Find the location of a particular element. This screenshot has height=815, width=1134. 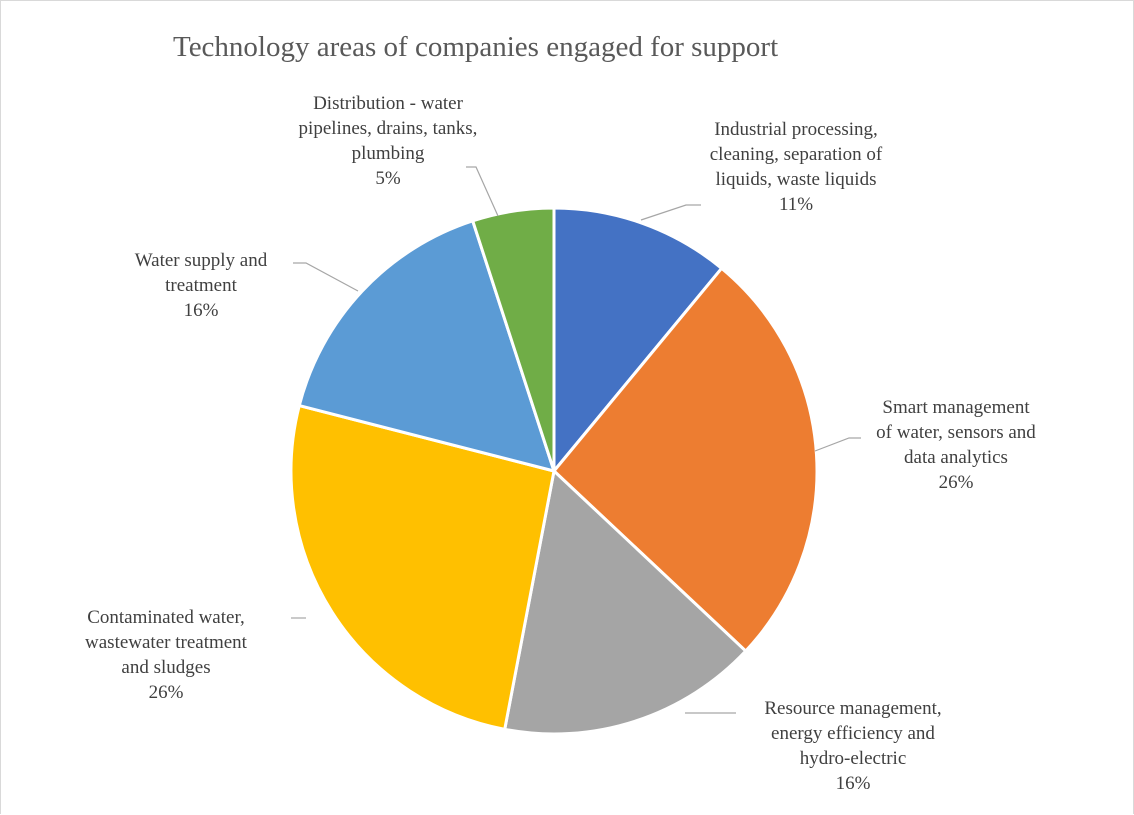

slice-label-line: plumbing is located at coordinates (388, 153).